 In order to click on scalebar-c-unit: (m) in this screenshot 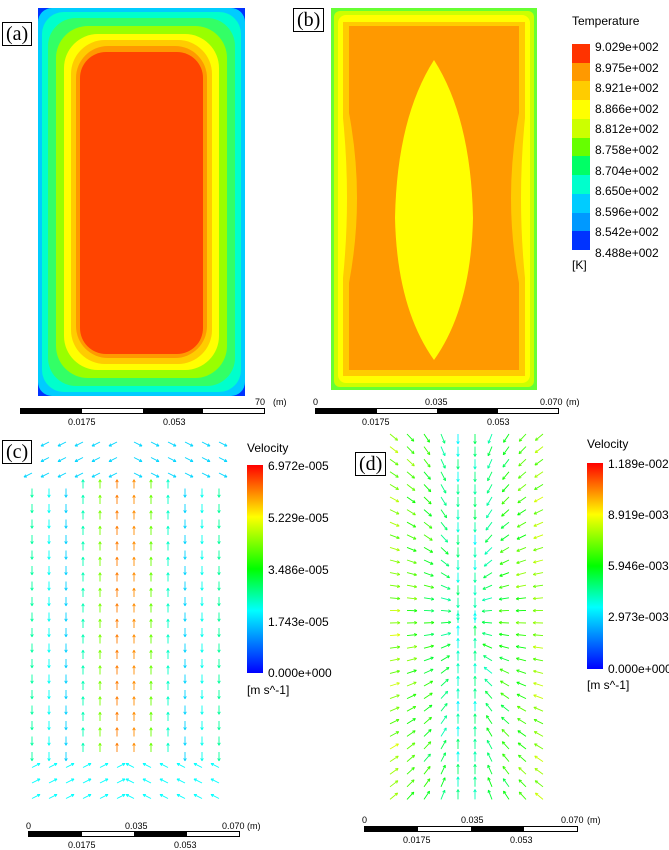, I will do `click(254, 826)`.